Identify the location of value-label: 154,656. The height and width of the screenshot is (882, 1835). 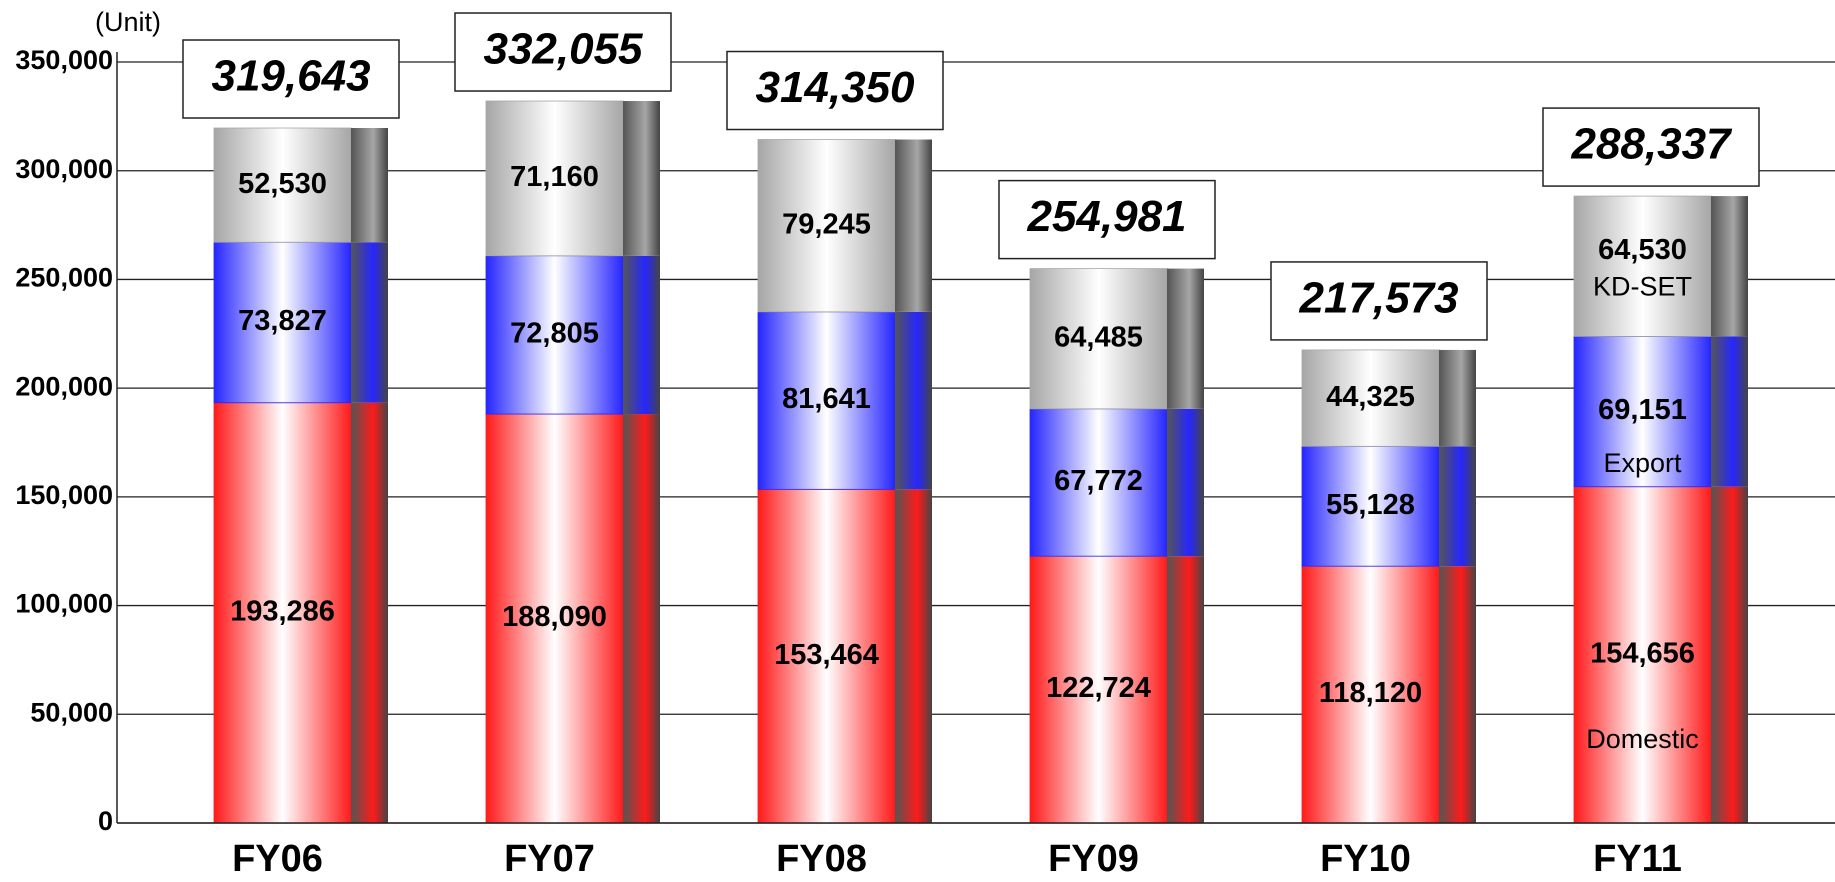
(1642, 654).